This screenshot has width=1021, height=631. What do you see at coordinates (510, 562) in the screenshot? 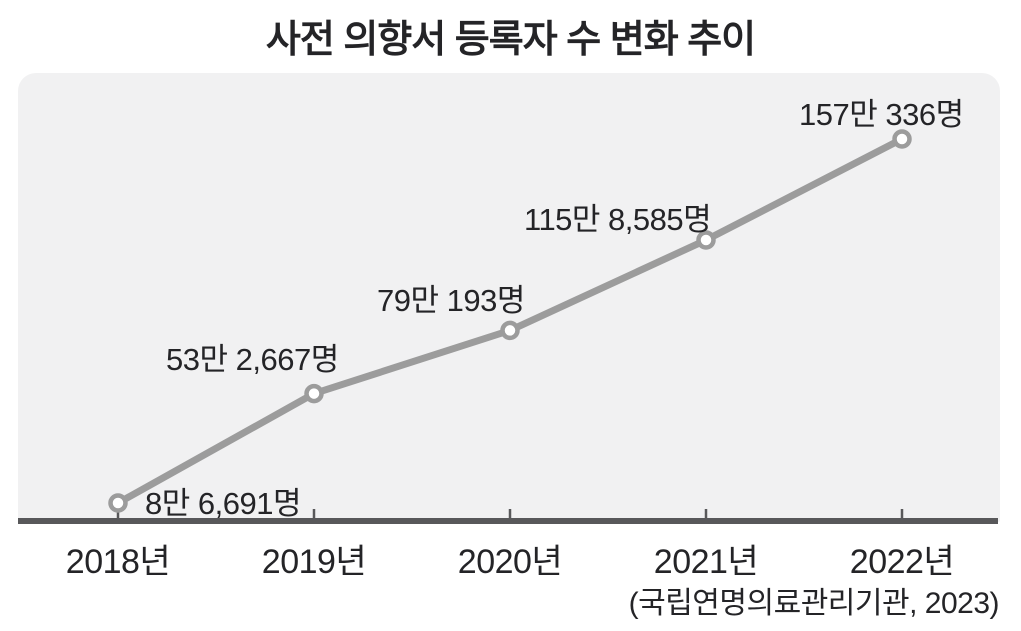
I see `x-axis-label-2020: 2020년` at bounding box center [510, 562].